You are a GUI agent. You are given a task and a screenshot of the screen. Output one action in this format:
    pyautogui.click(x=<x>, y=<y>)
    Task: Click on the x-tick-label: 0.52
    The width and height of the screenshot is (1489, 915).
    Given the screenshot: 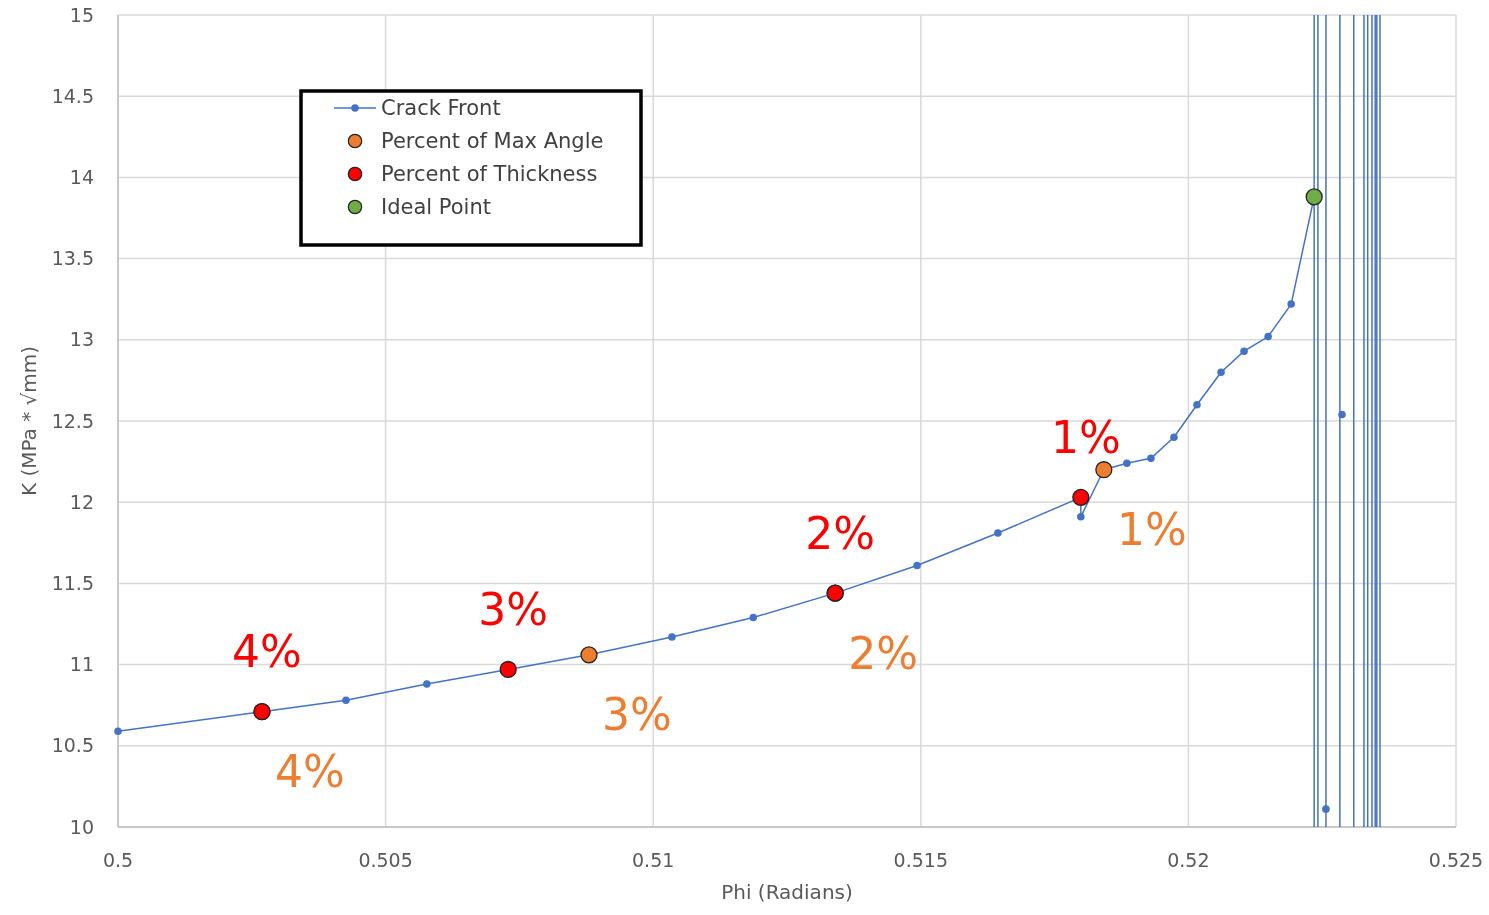 What is the action you would take?
    pyautogui.click(x=1188, y=859)
    